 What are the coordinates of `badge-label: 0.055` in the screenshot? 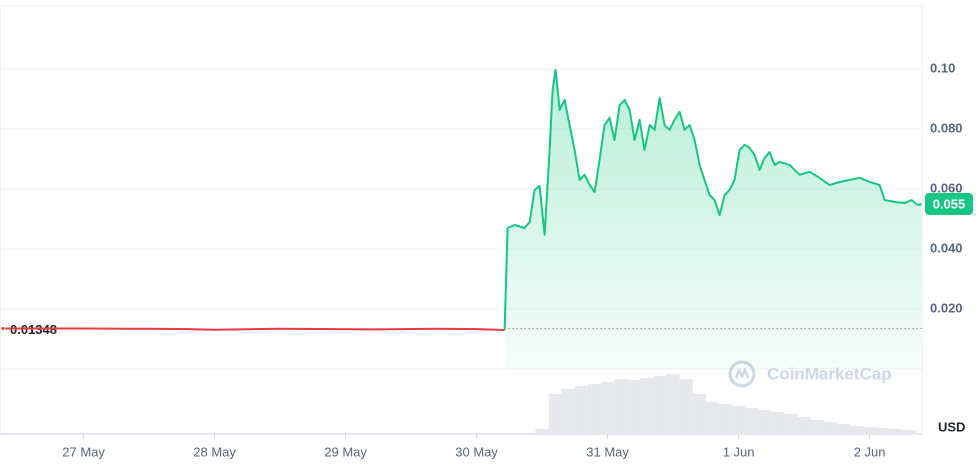 It's located at (949, 203).